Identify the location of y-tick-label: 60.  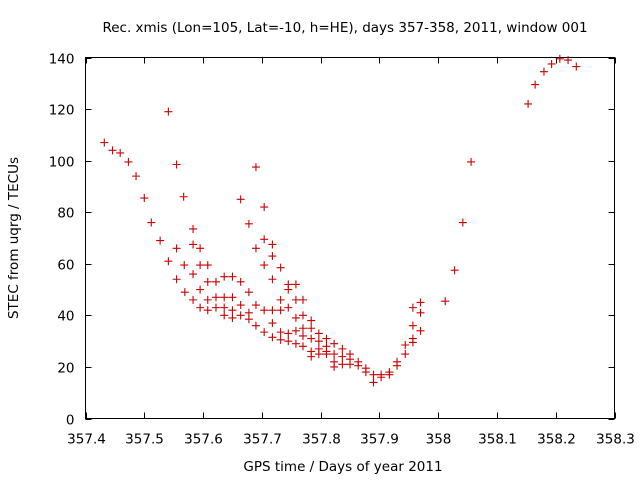
(65, 266).